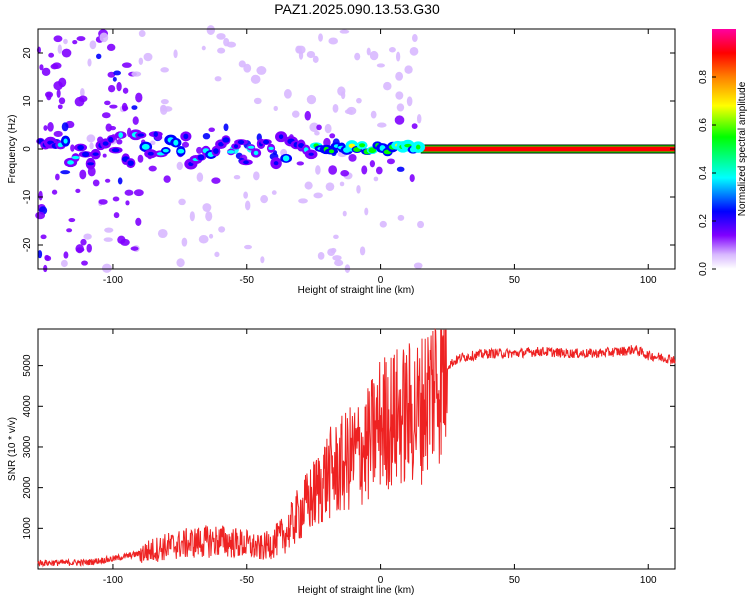 The width and height of the screenshot is (750, 600). Describe the element at coordinates (381, 280) in the screenshot. I see `spectrogram-x-tick-label: 0` at that location.